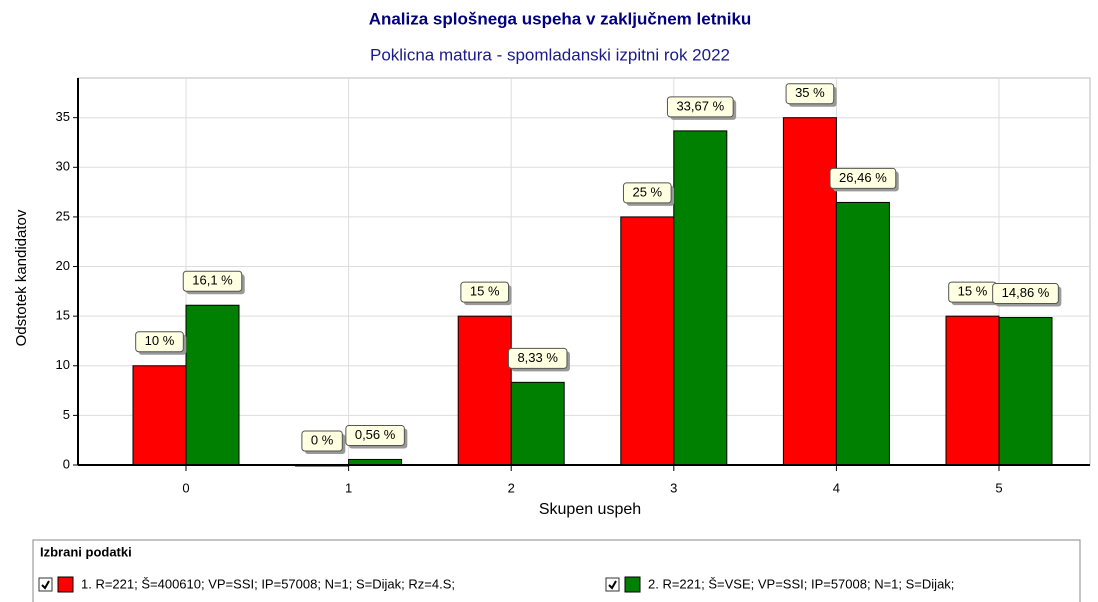 The width and height of the screenshot is (1098, 602). I want to click on legend-title: Izbrani podatki, so click(86, 551).